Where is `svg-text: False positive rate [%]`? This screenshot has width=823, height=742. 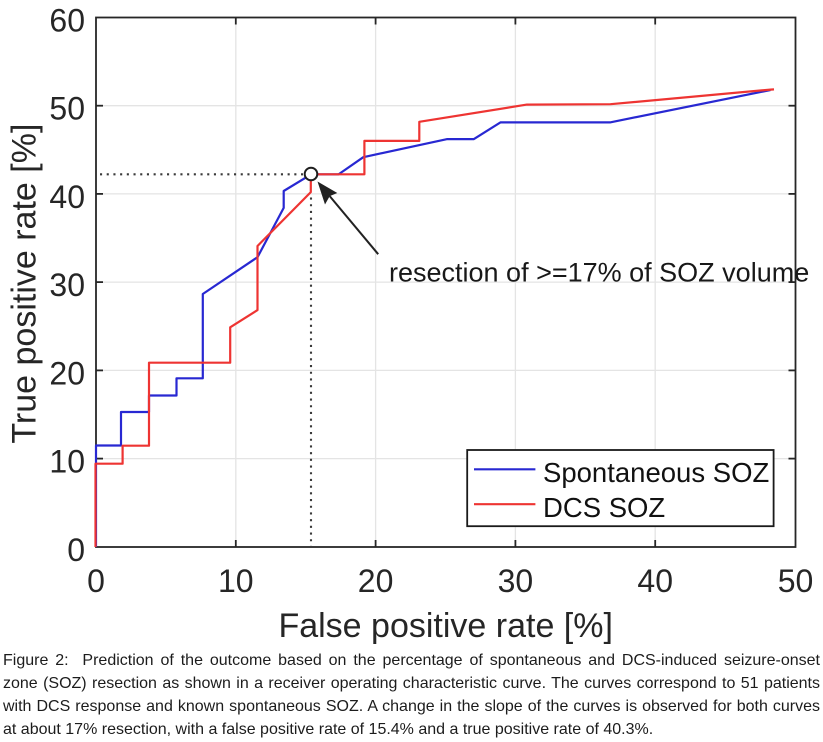 svg-text: False positive rate [%] is located at coordinates (445, 626).